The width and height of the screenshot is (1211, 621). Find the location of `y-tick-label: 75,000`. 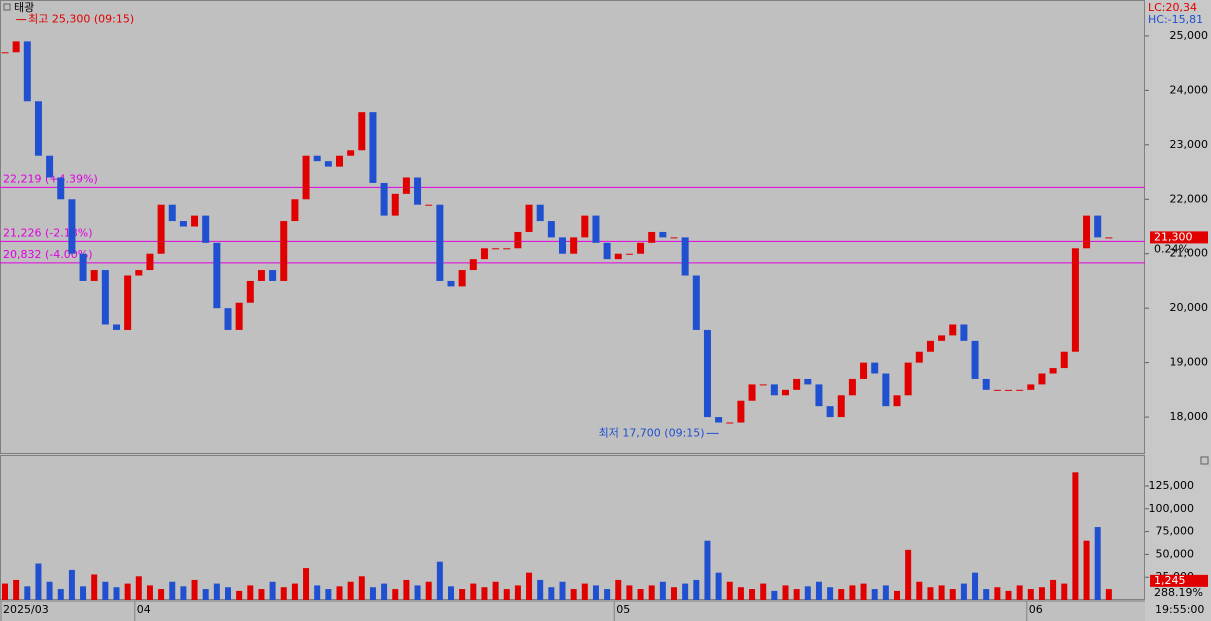

y-tick-label: 75,000 is located at coordinates (1175, 531).